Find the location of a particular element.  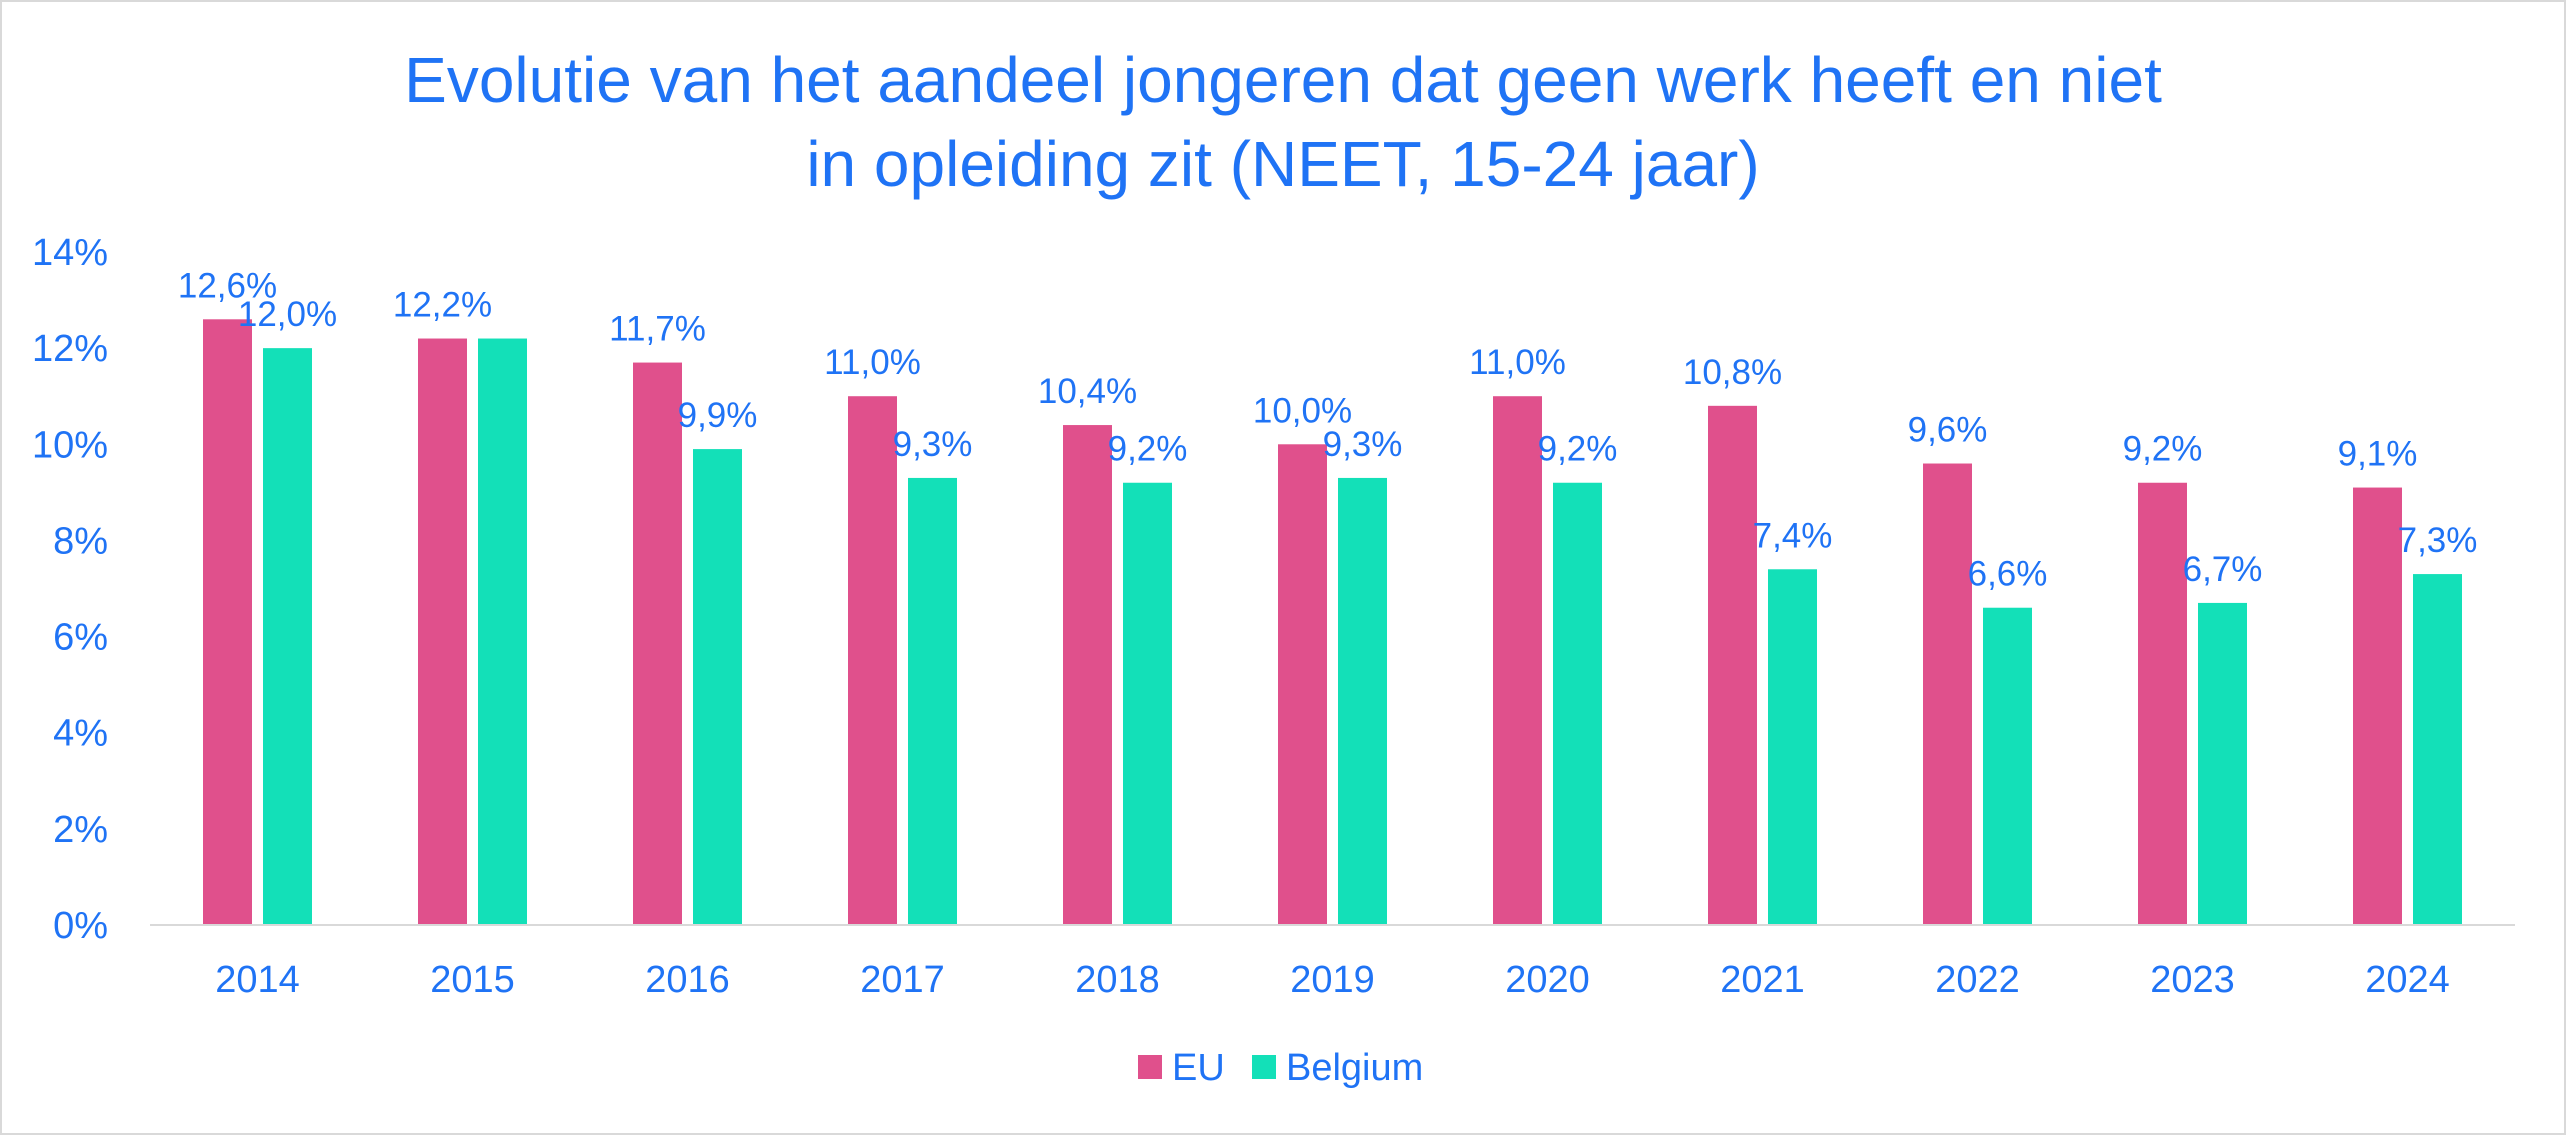

data-label-eu-2019: 10,0% is located at coordinates (1302, 410).